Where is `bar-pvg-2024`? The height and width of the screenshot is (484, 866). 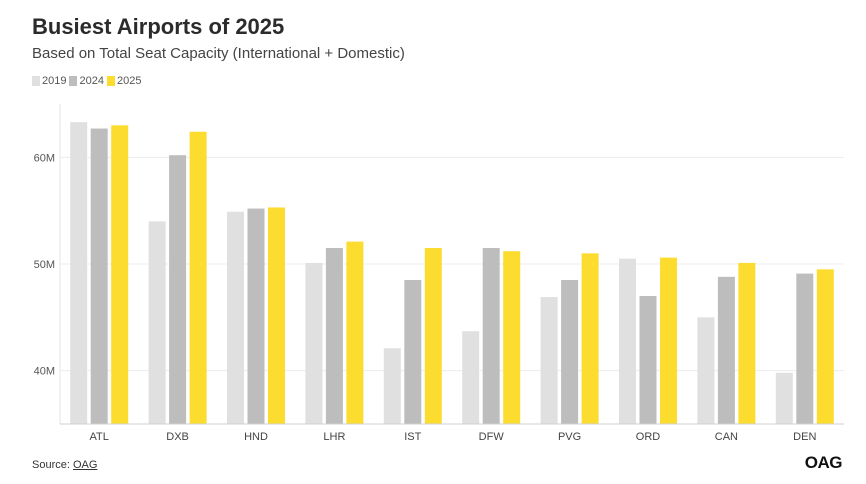
bar-pvg-2024 is located at coordinates (570, 352).